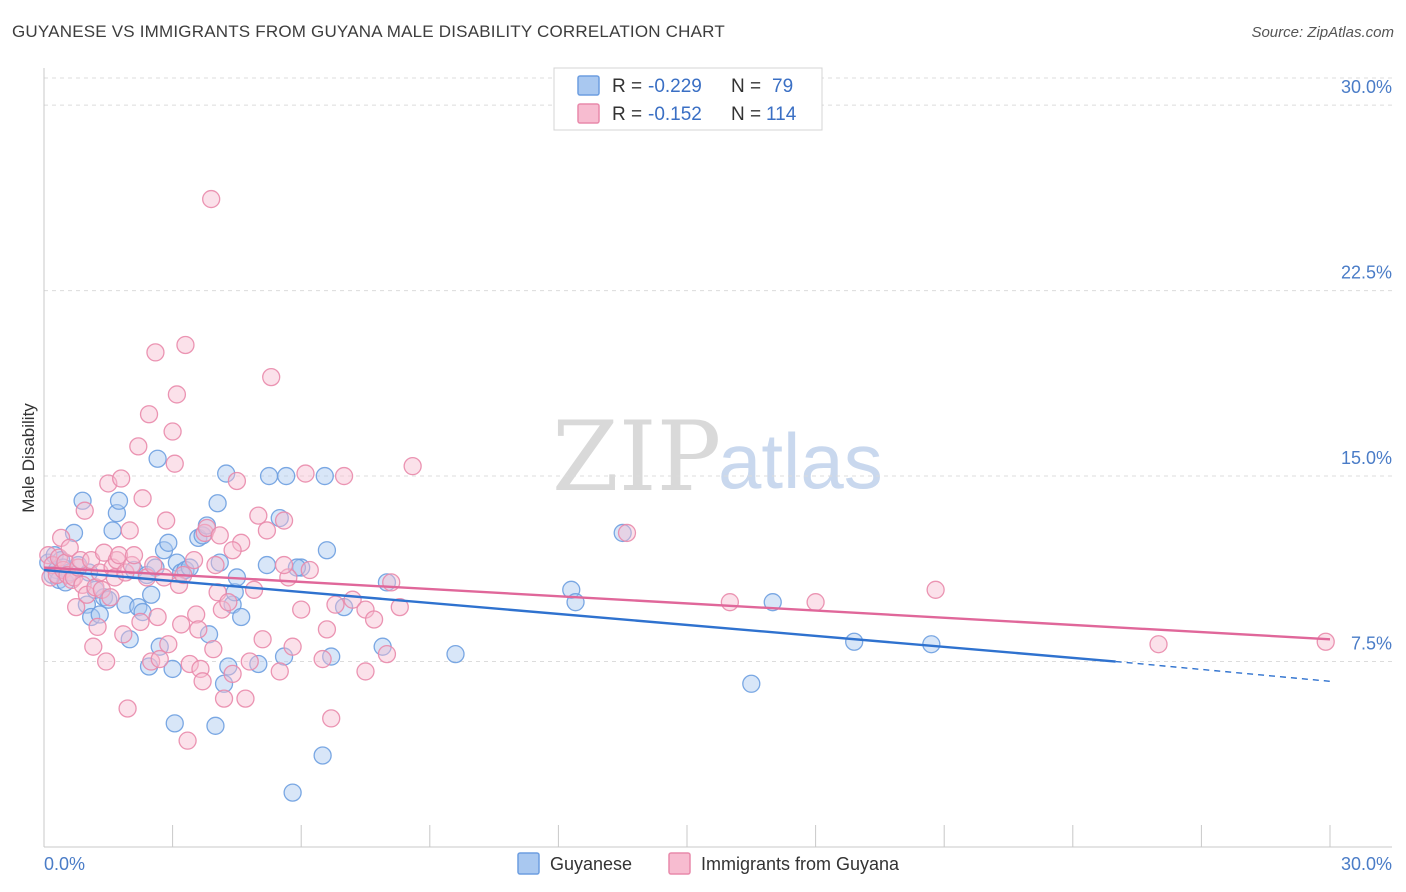 The height and width of the screenshot is (892, 1406). Describe the element at coordinates (636, 457) in the screenshot. I see `watermark-zip: ZIP` at that location.